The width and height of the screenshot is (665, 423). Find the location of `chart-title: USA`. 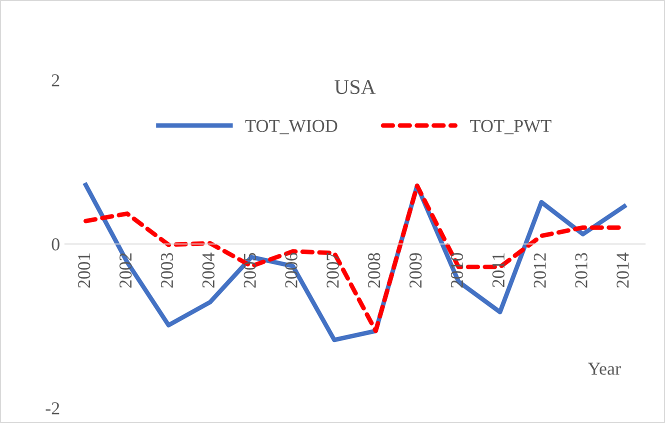

chart-title: USA is located at coordinates (355, 87).